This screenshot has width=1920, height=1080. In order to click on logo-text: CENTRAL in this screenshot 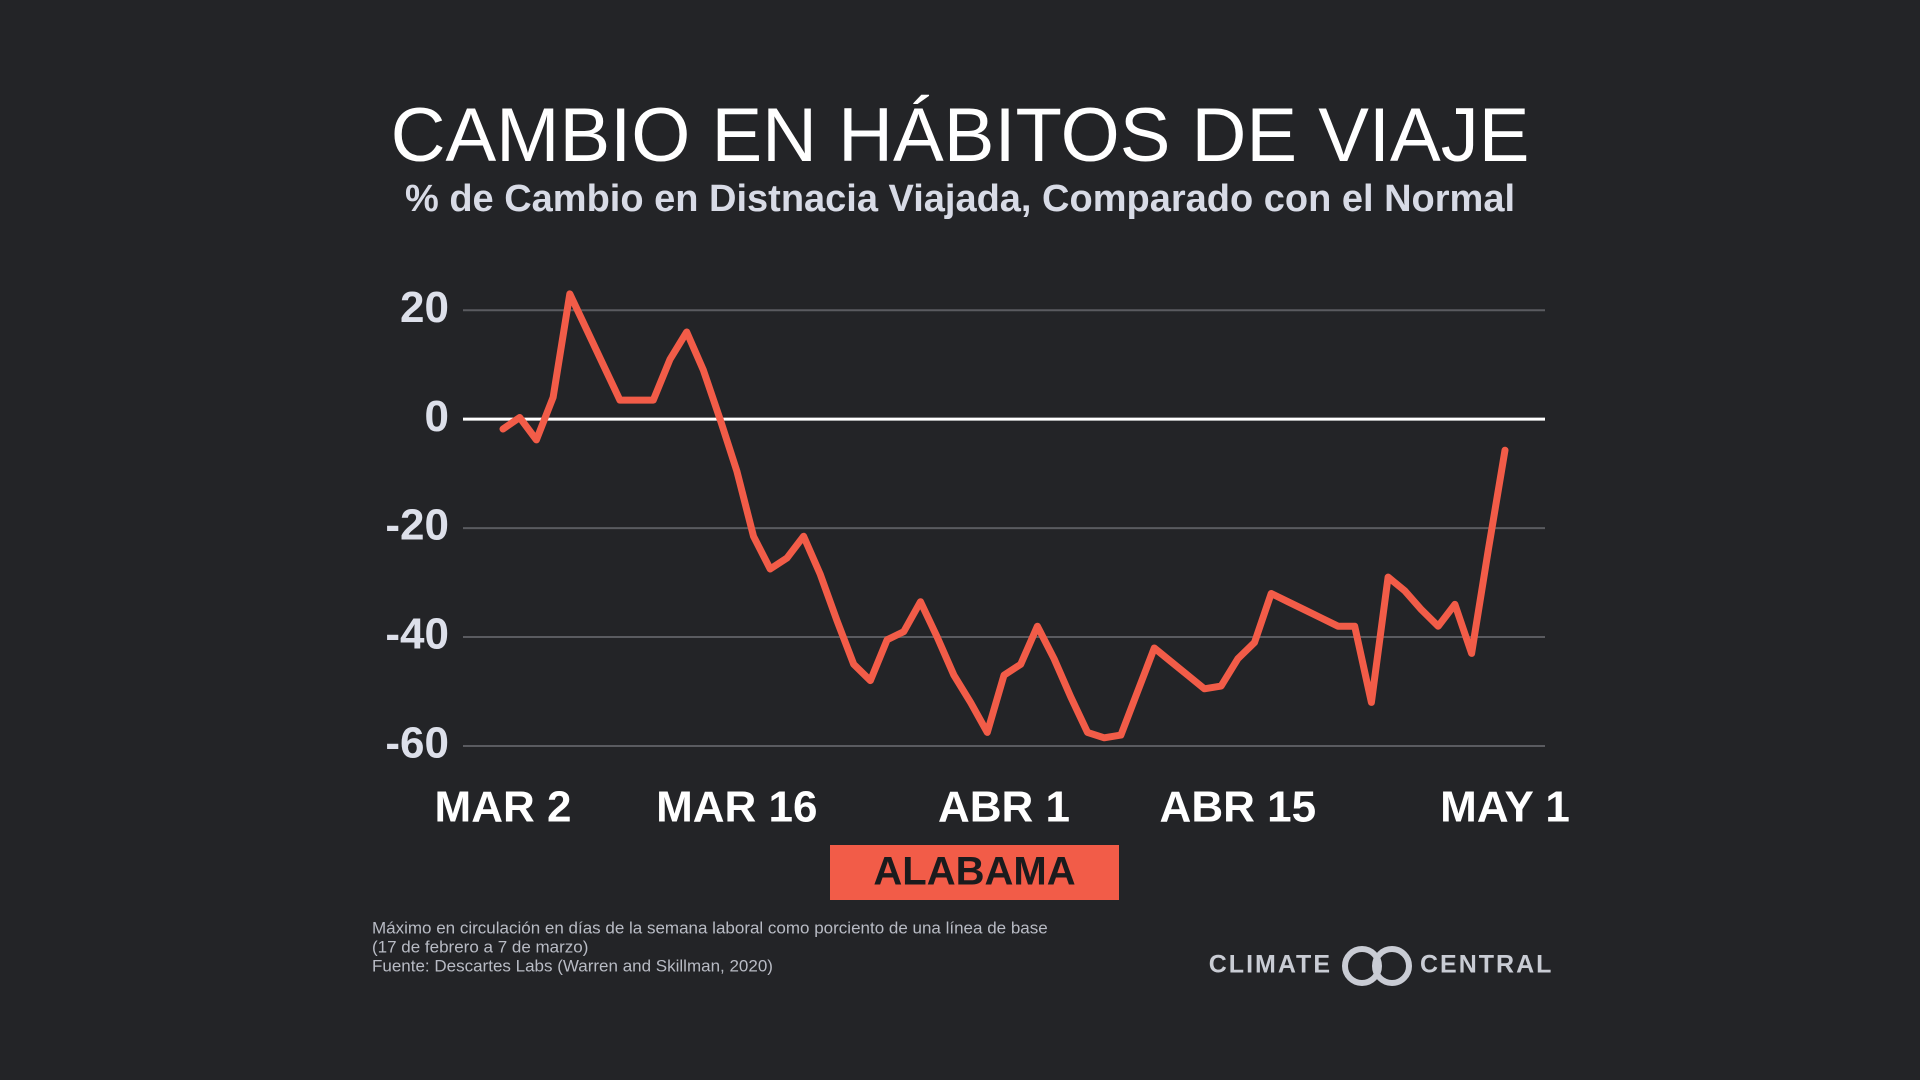, I will do `click(1486, 965)`.